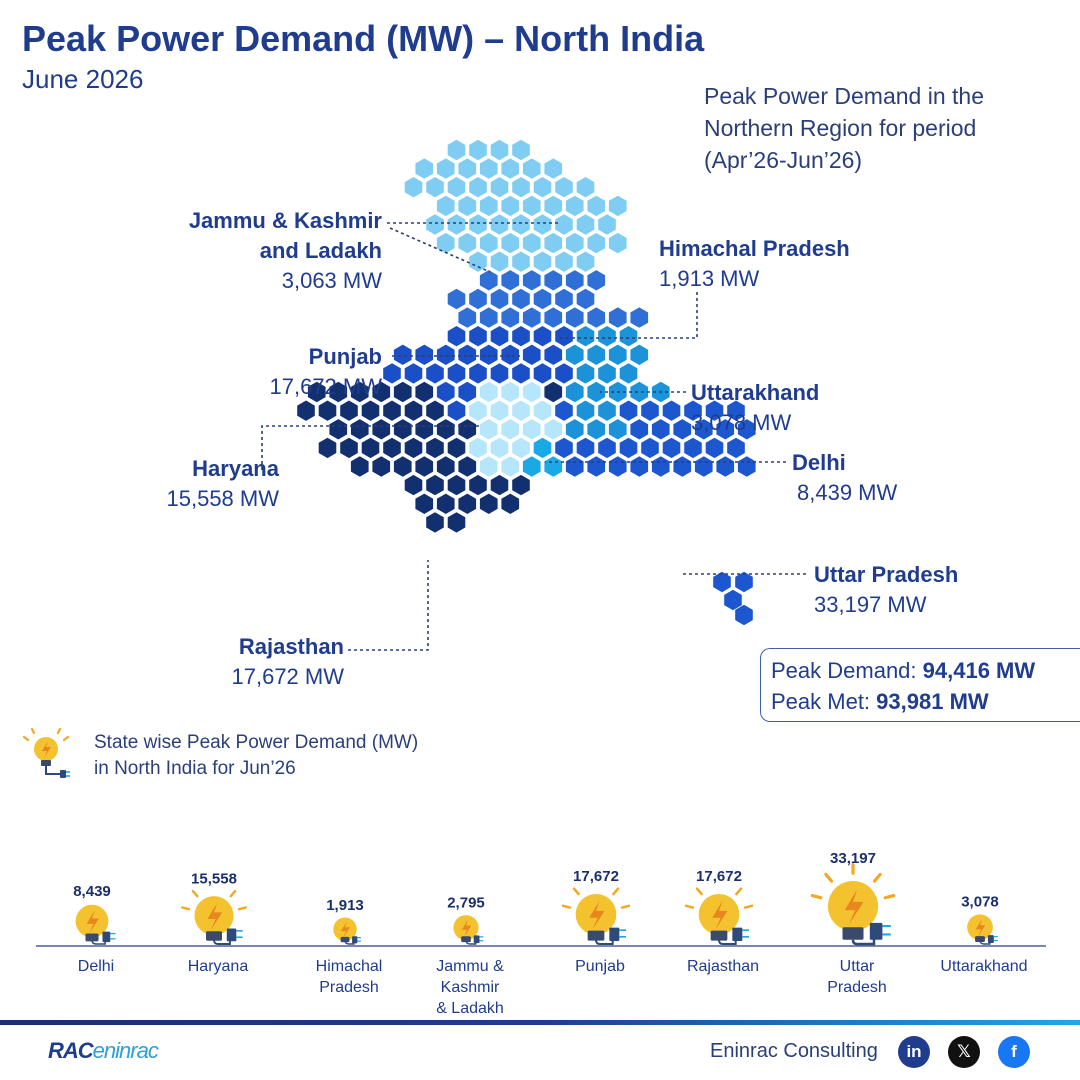 The width and height of the screenshot is (1080, 1080). I want to click on label-himachal-pradesh: Himachal Pradesh 1,913 MW, so click(754, 263).